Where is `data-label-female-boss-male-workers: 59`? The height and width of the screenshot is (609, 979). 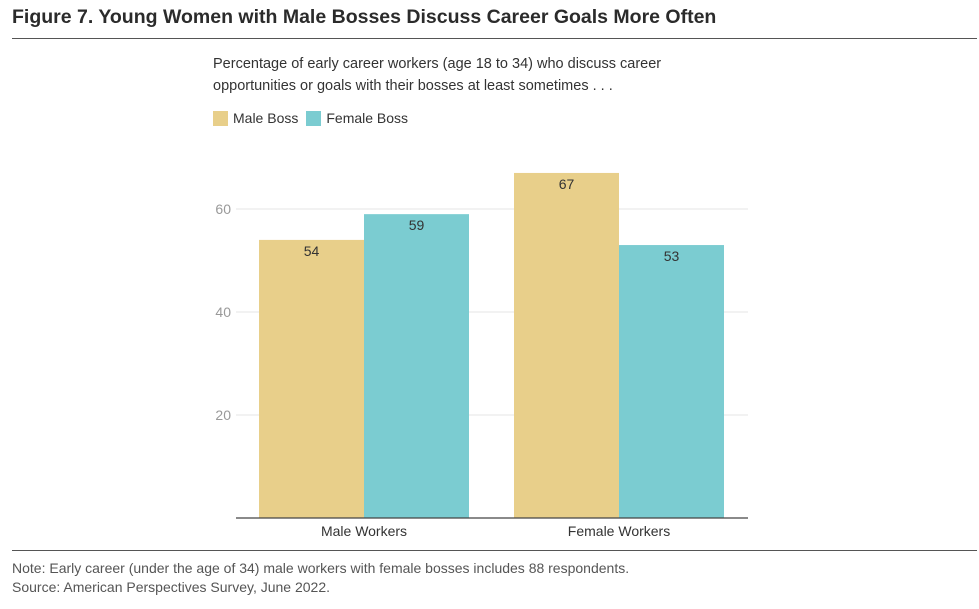
data-label-female-boss-male-workers: 59 is located at coordinates (417, 225).